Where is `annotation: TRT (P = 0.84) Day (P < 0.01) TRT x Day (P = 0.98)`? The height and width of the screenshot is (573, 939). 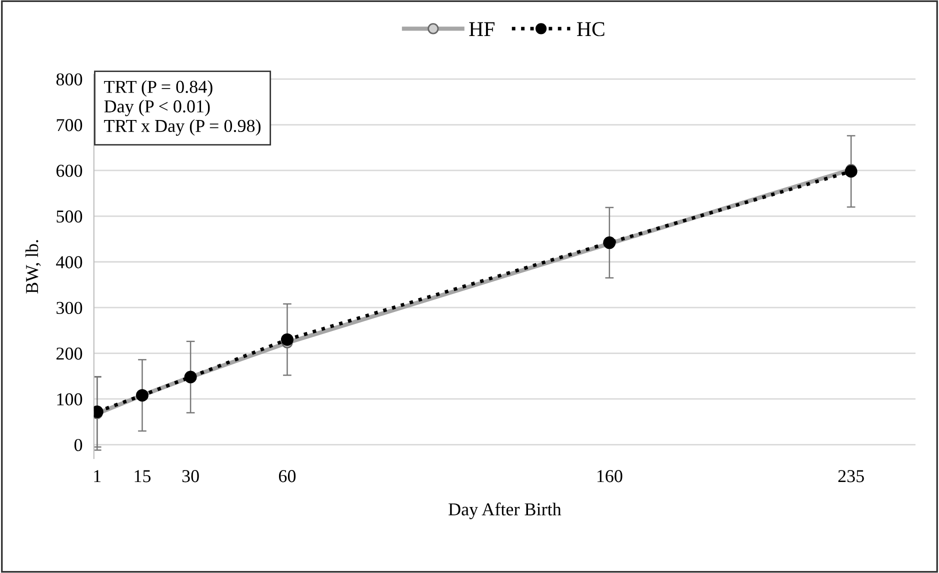
annotation: TRT (P = 0.84) Day (P < 0.01) TRT x Day (P = 0.98) is located at coordinates (182, 108).